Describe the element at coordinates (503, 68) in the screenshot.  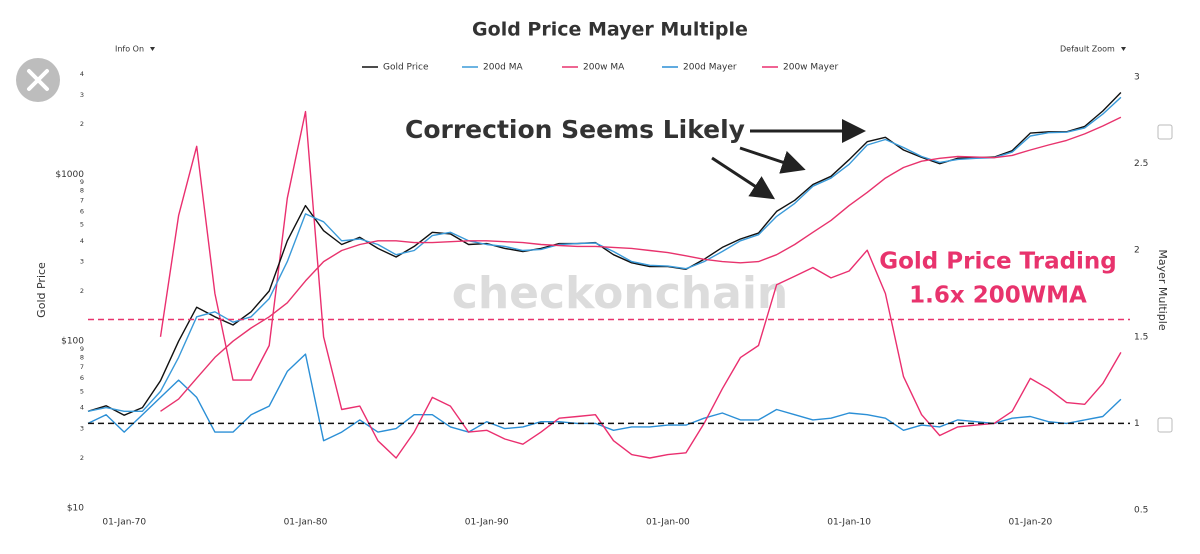
I see `legend-label: 200d MA` at that location.